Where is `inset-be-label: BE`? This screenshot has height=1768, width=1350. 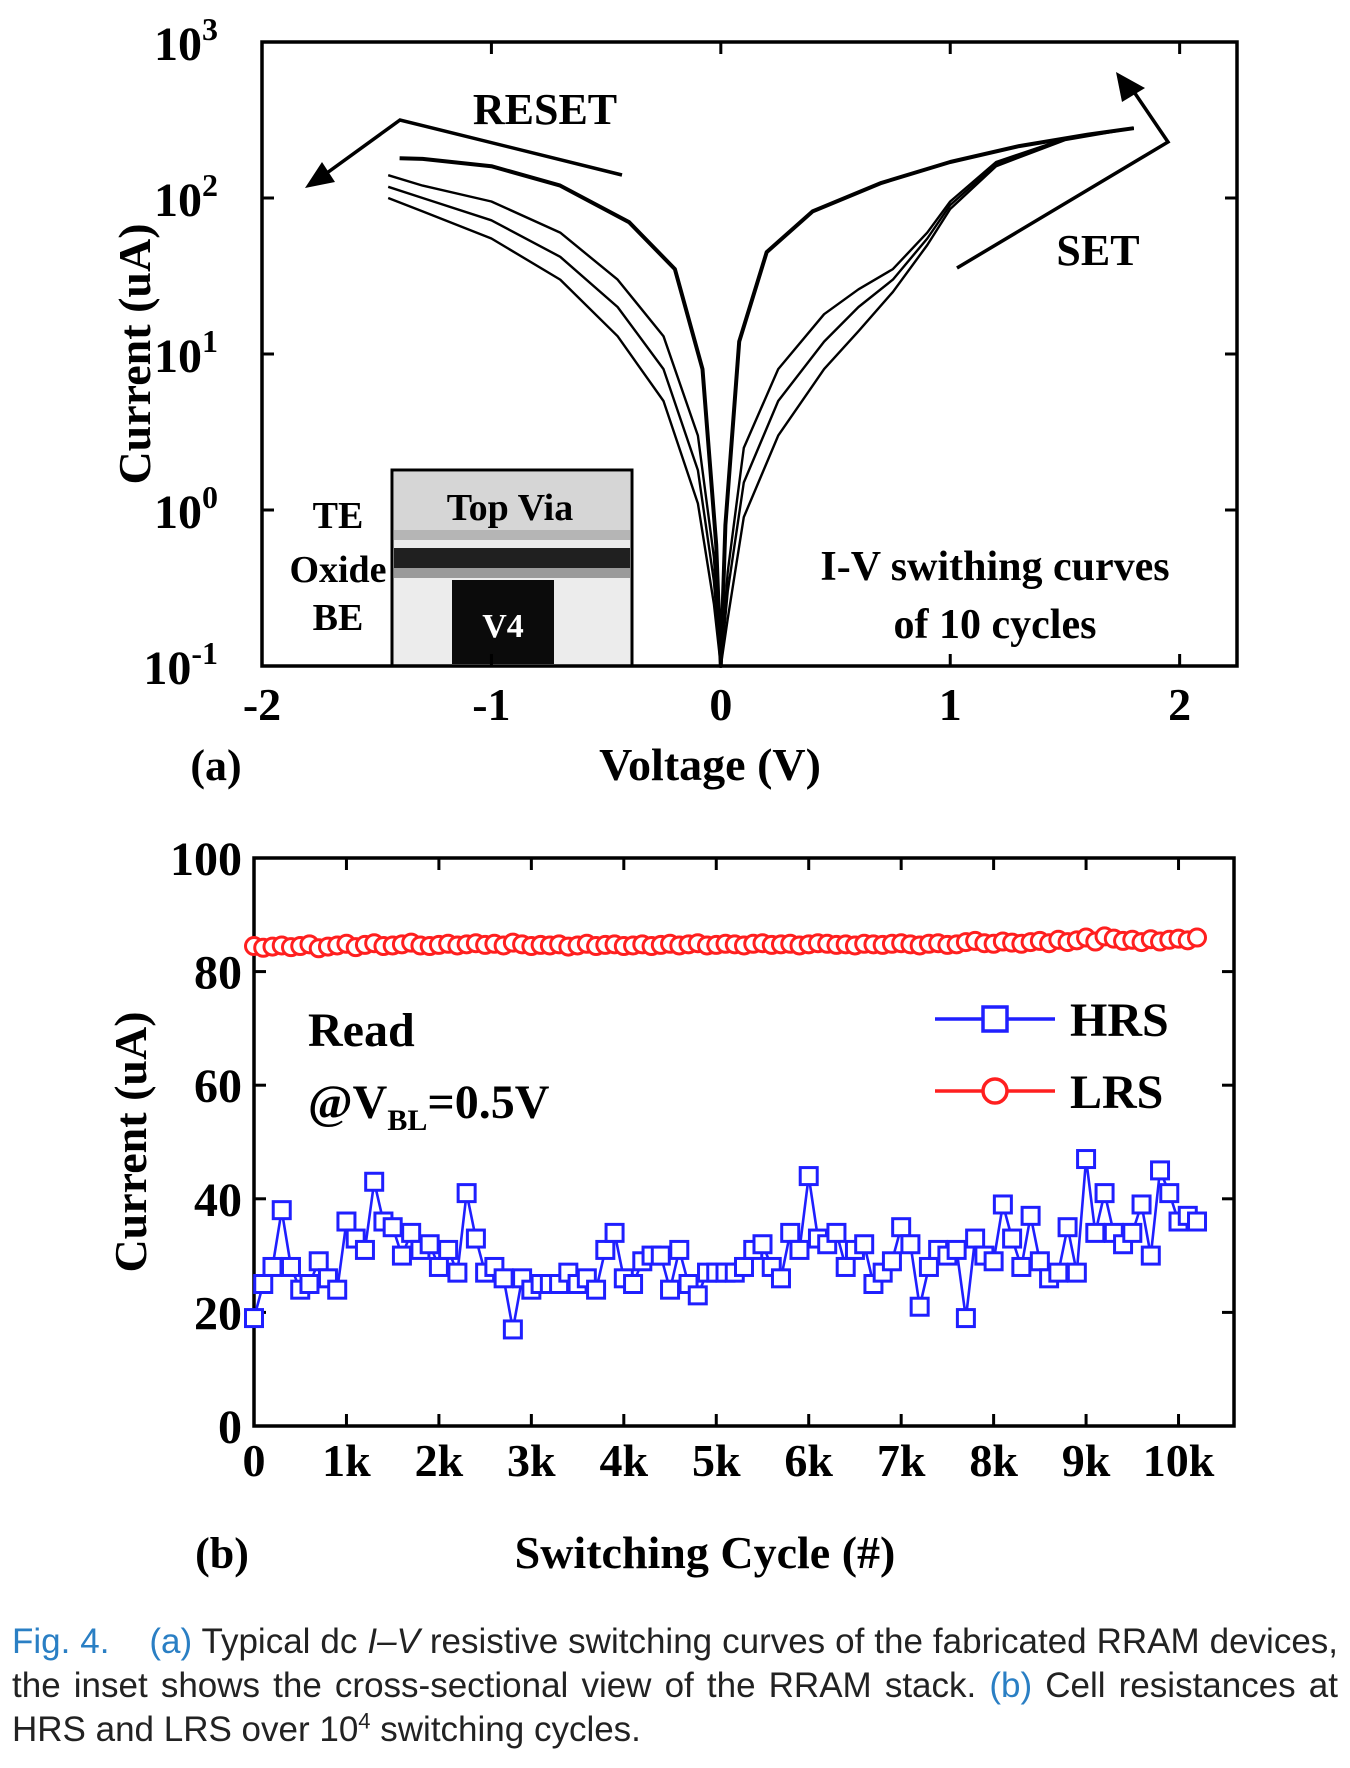
inset-be-label: BE is located at coordinates (338, 618).